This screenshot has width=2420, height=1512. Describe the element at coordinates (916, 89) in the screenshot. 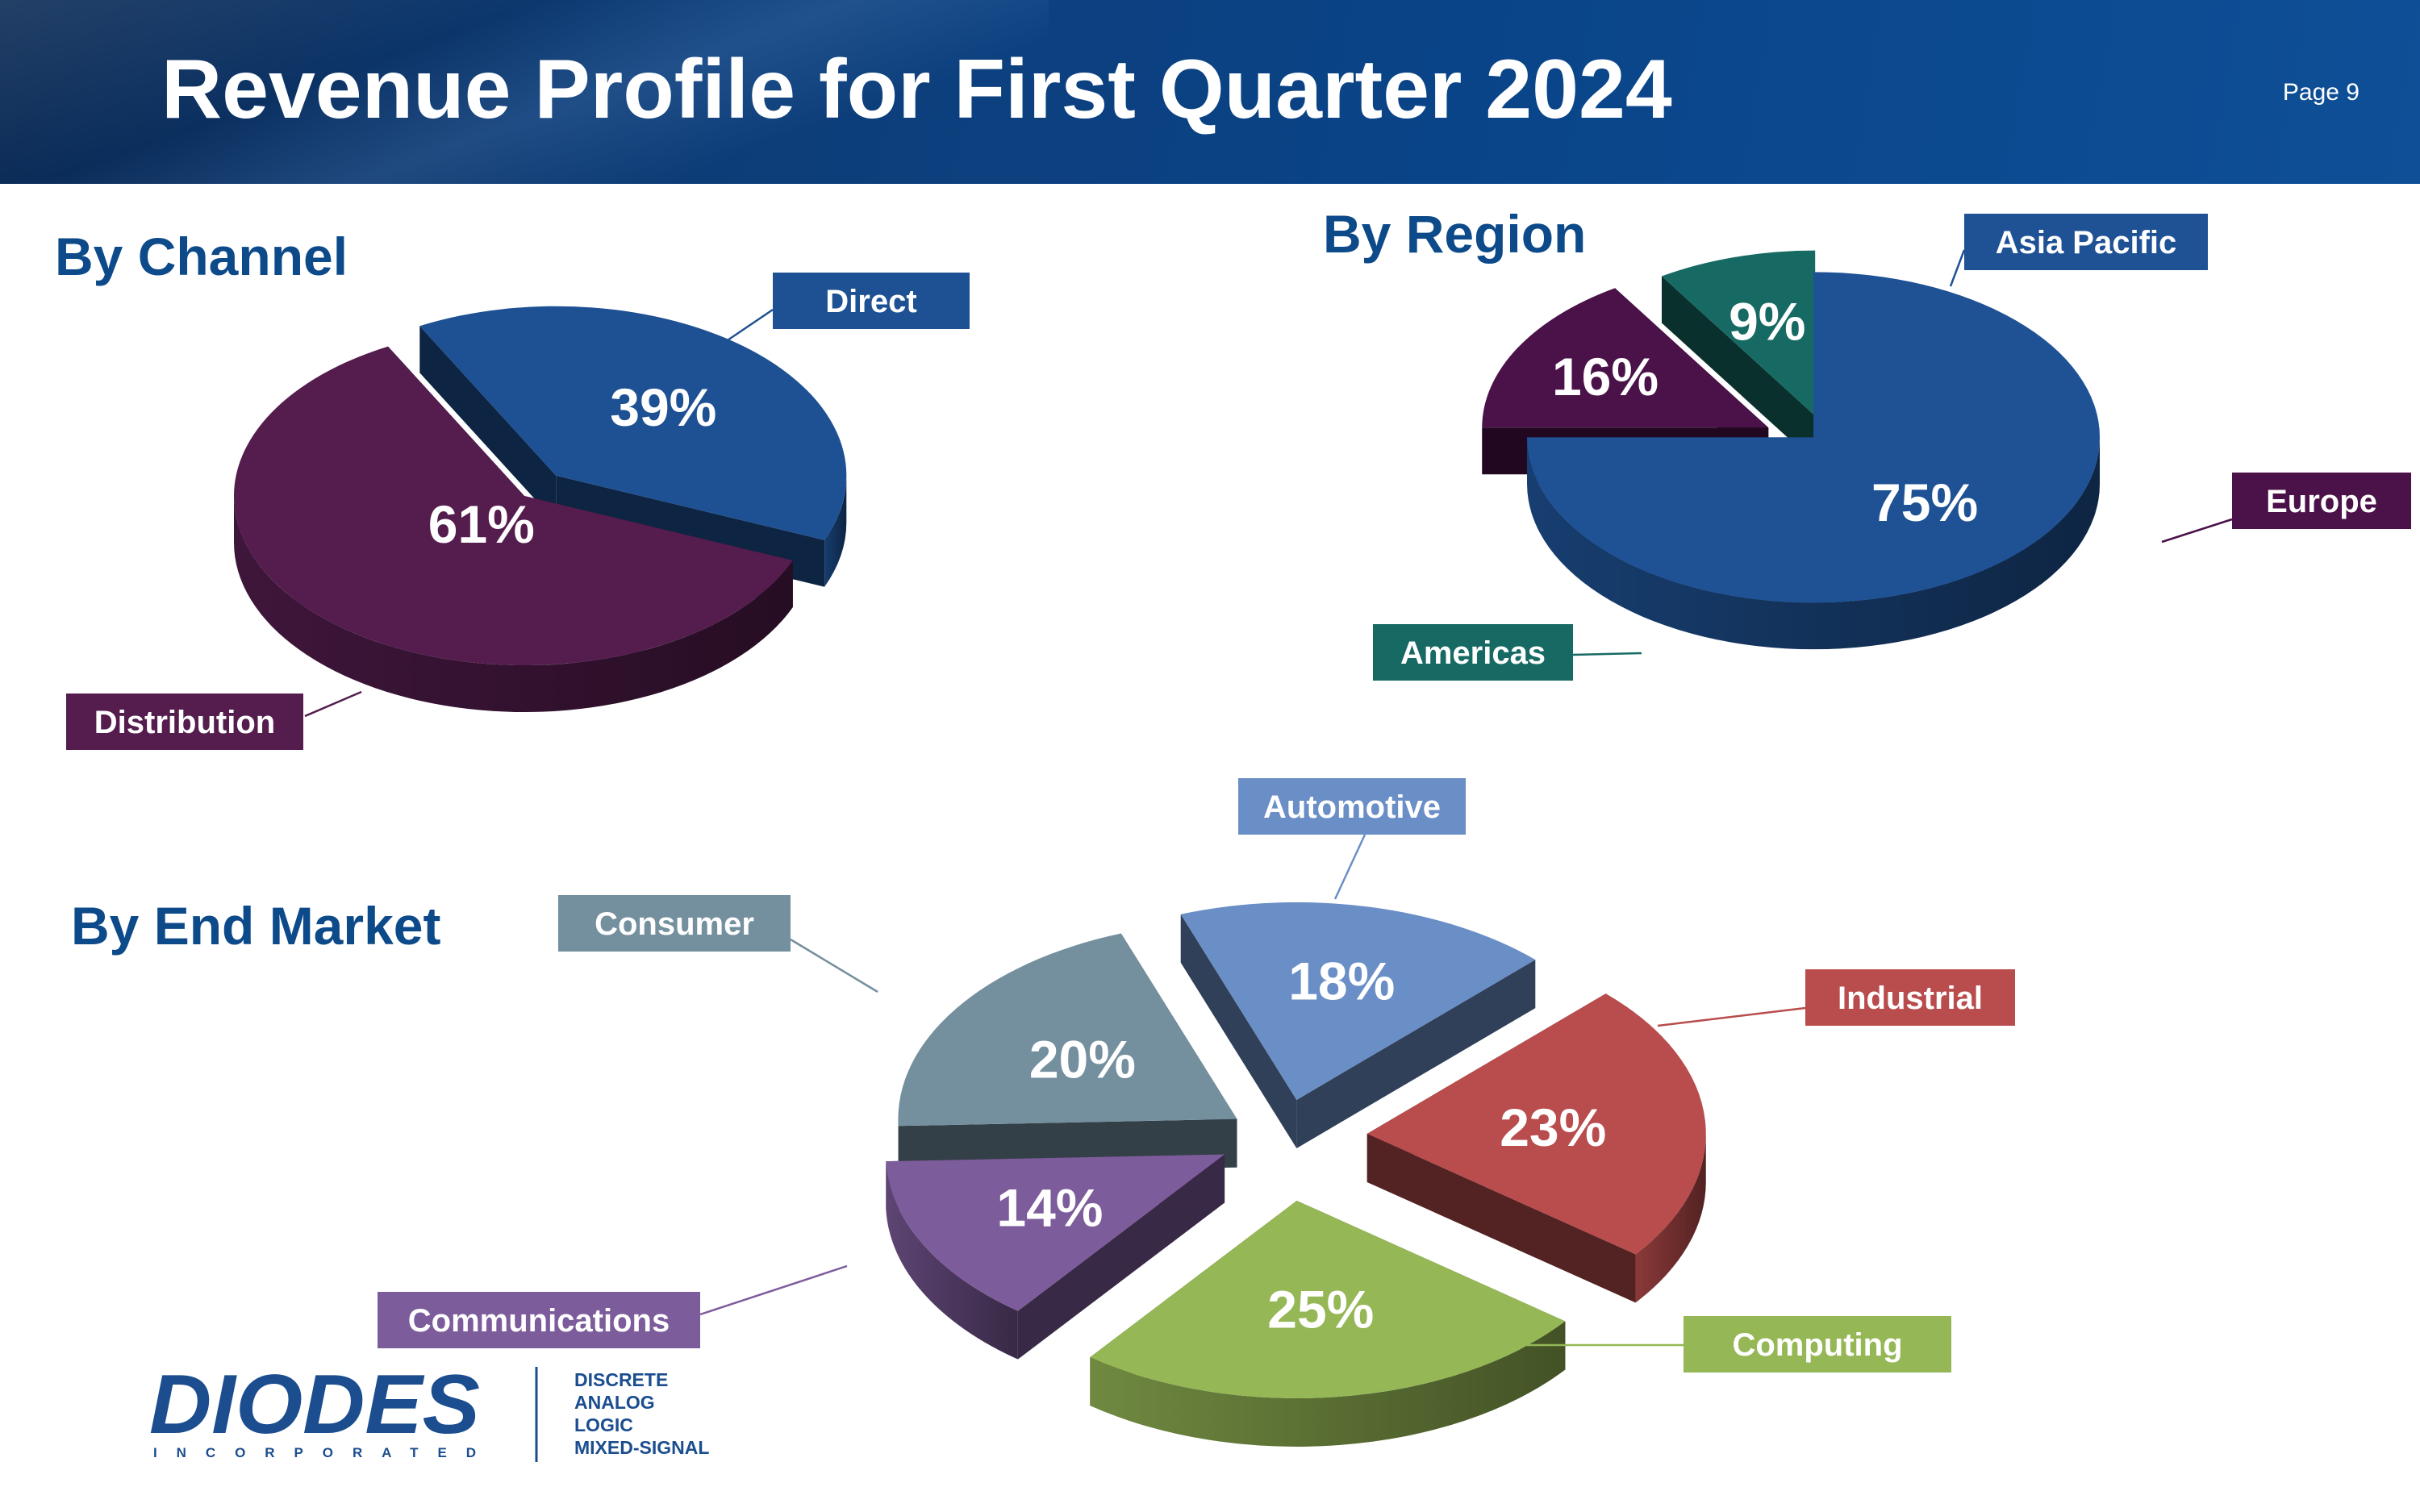

I see `page-title: Revenue Profile for First Quarter 2024` at that location.